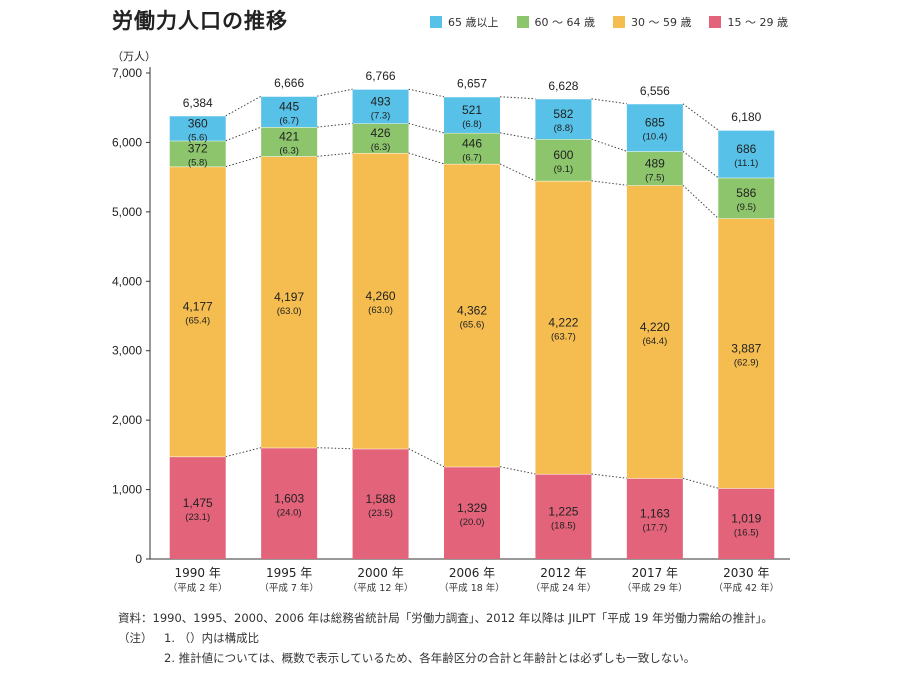 The image size is (900, 675). What do you see at coordinates (198, 503) in the screenshot?
I see `segment-value-label: 1,475` at bounding box center [198, 503].